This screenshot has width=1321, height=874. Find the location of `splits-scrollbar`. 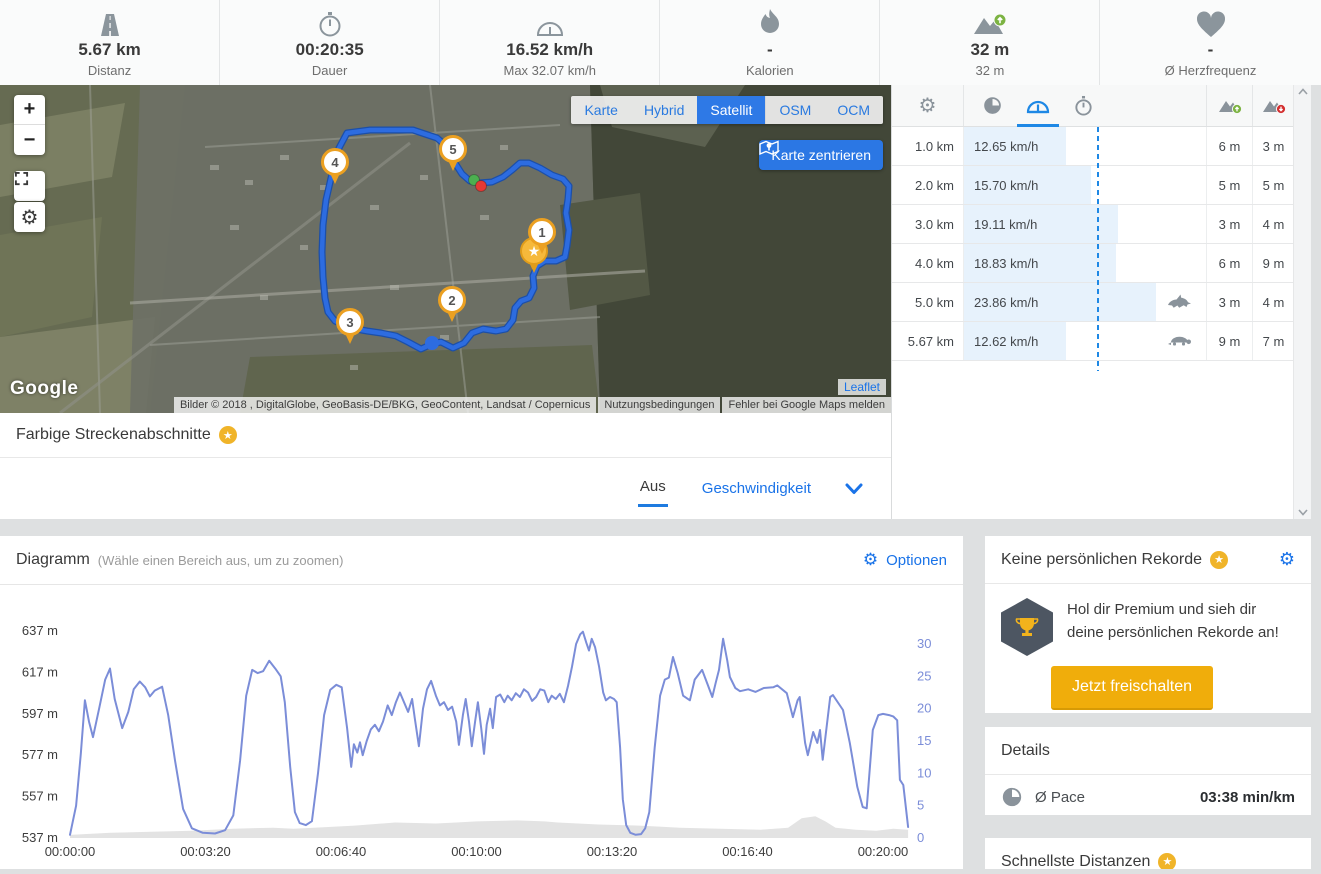

splits-scrollbar is located at coordinates (1302, 302).